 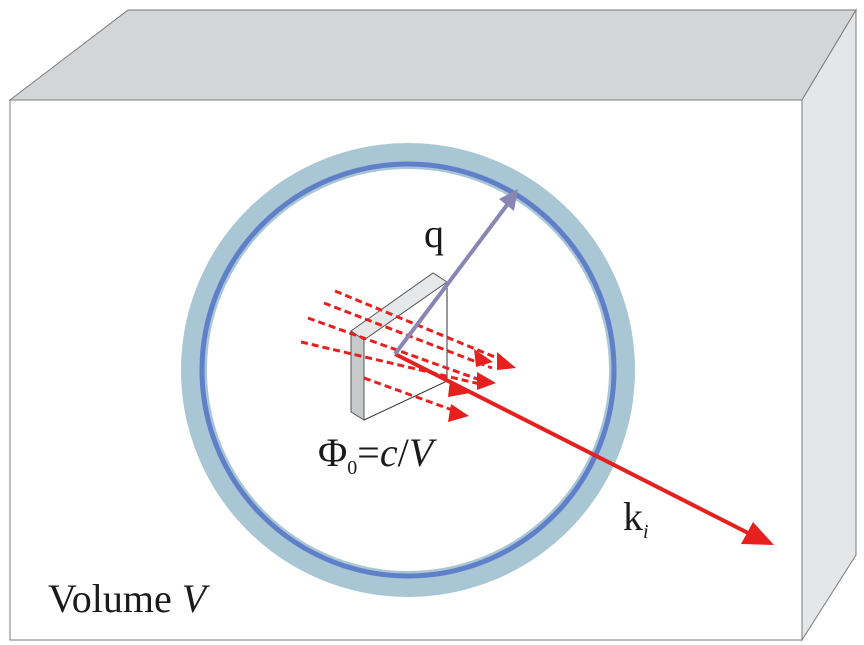 I want to click on flux-arrowheads, so click(x=482, y=385).